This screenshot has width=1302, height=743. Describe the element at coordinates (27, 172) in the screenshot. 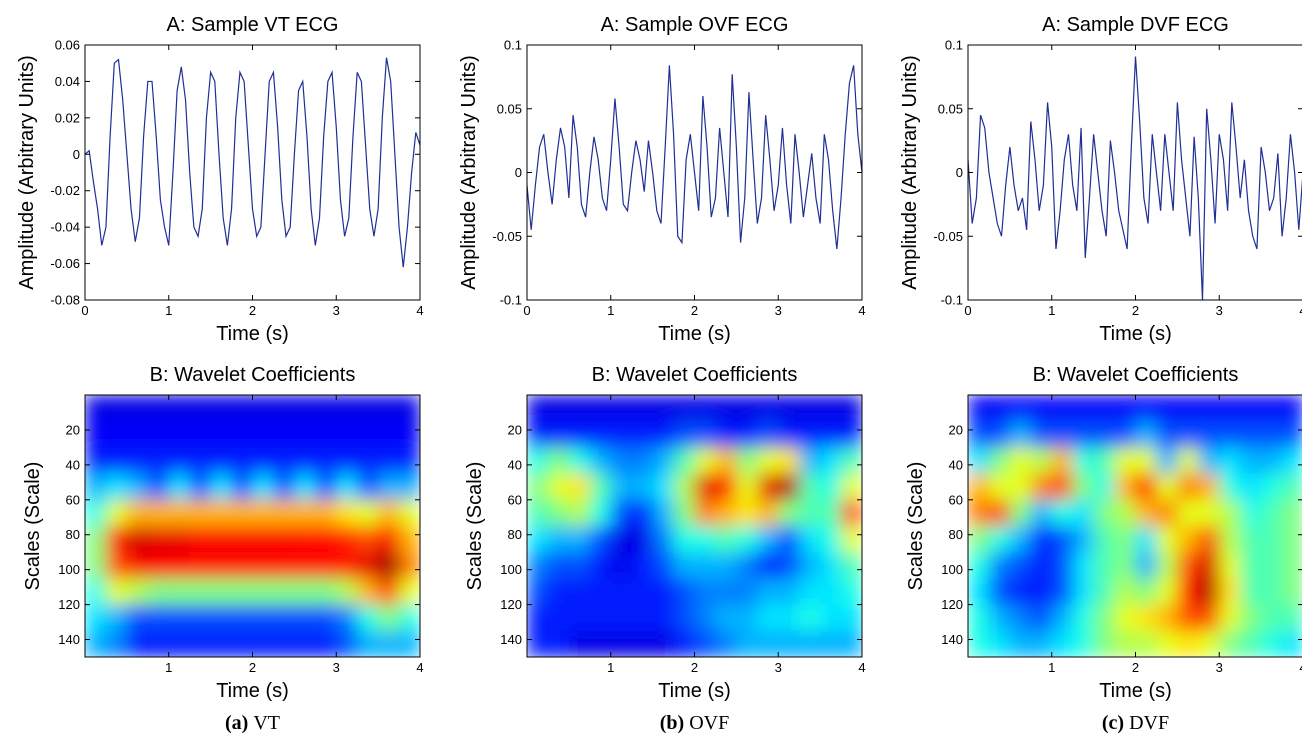

I see `y-axis-label: Amplitude (Arbitrary Units)` at that location.